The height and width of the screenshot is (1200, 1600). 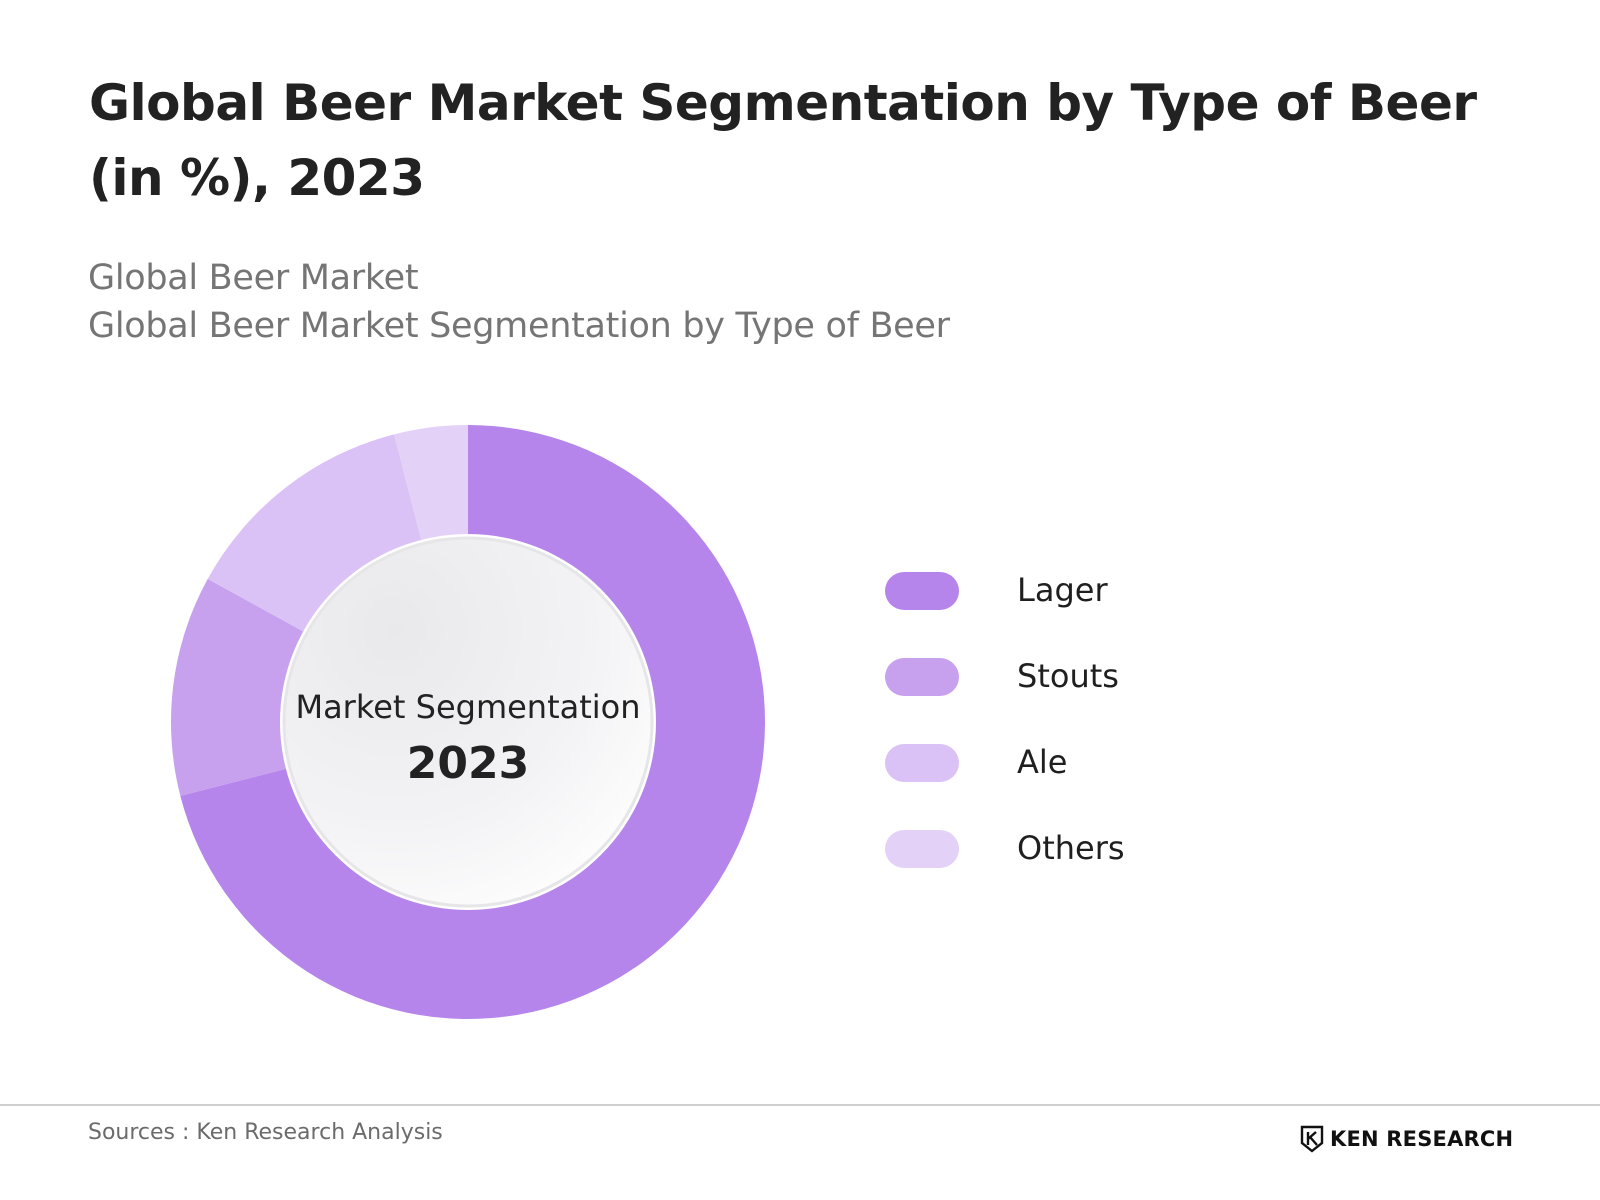 I want to click on donut-center-caption: Market Segmentation, so click(x=468, y=707).